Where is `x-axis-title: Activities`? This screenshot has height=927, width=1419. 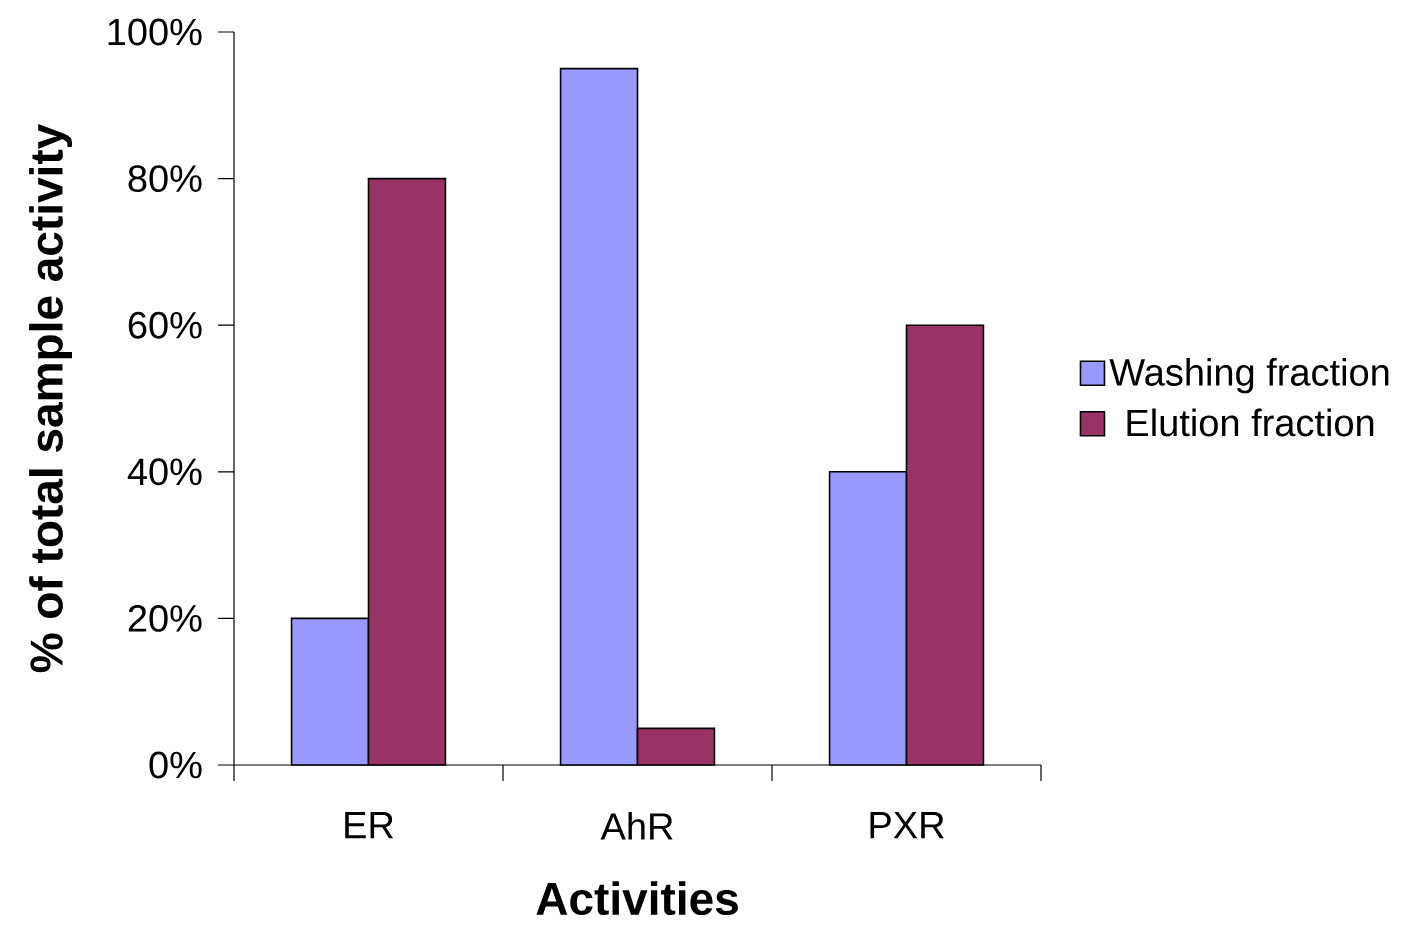 x-axis-title: Activities is located at coordinates (637, 898).